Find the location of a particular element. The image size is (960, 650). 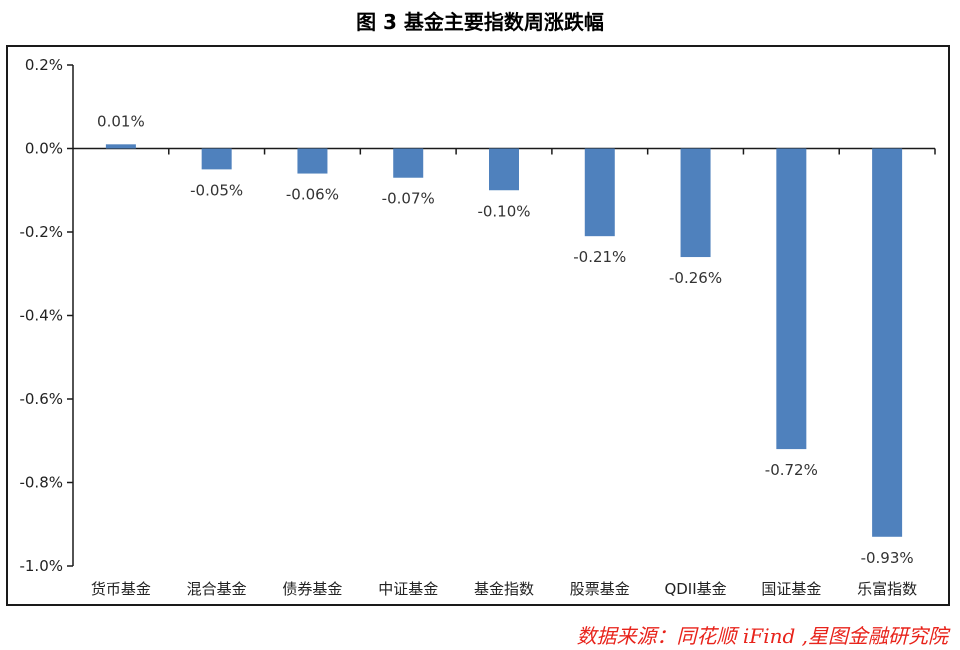

category-label: 基金指数 is located at coordinates (504, 589).